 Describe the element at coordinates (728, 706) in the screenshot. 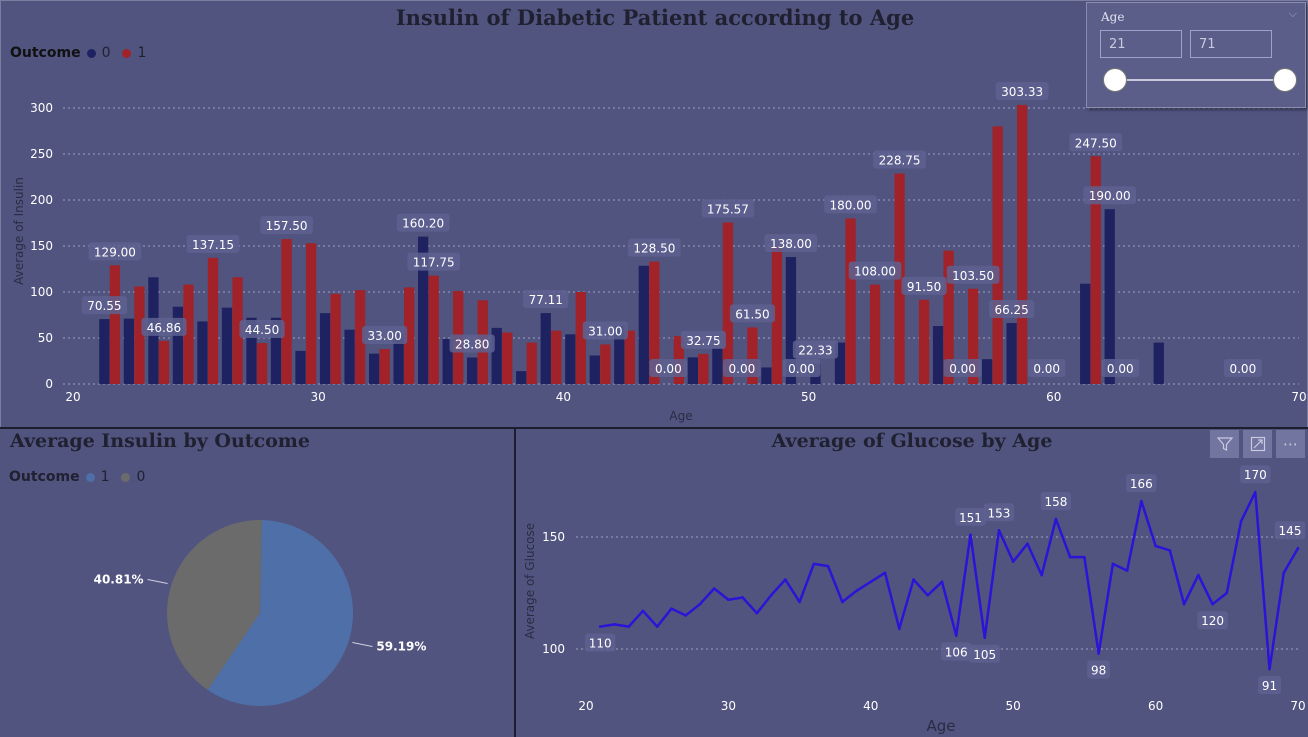

I see `x-tick-label: 30` at that location.